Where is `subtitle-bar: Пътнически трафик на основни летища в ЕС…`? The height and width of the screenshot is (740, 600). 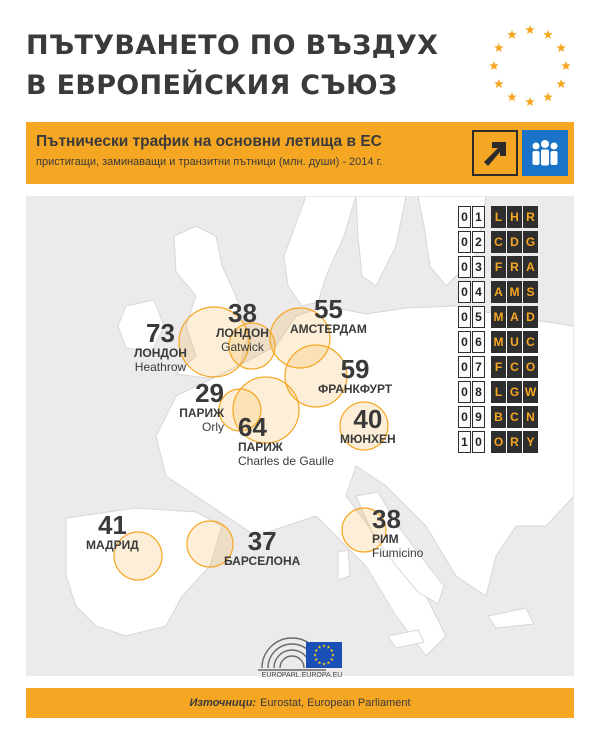 subtitle-bar: Пътнически трафик на основни летища в ЕС… is located at coordinates (300, 153).